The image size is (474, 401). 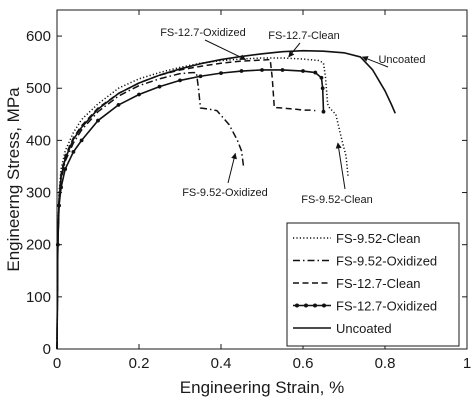 I want to click on y-tick-label: 100, so click(x=38, y=297).